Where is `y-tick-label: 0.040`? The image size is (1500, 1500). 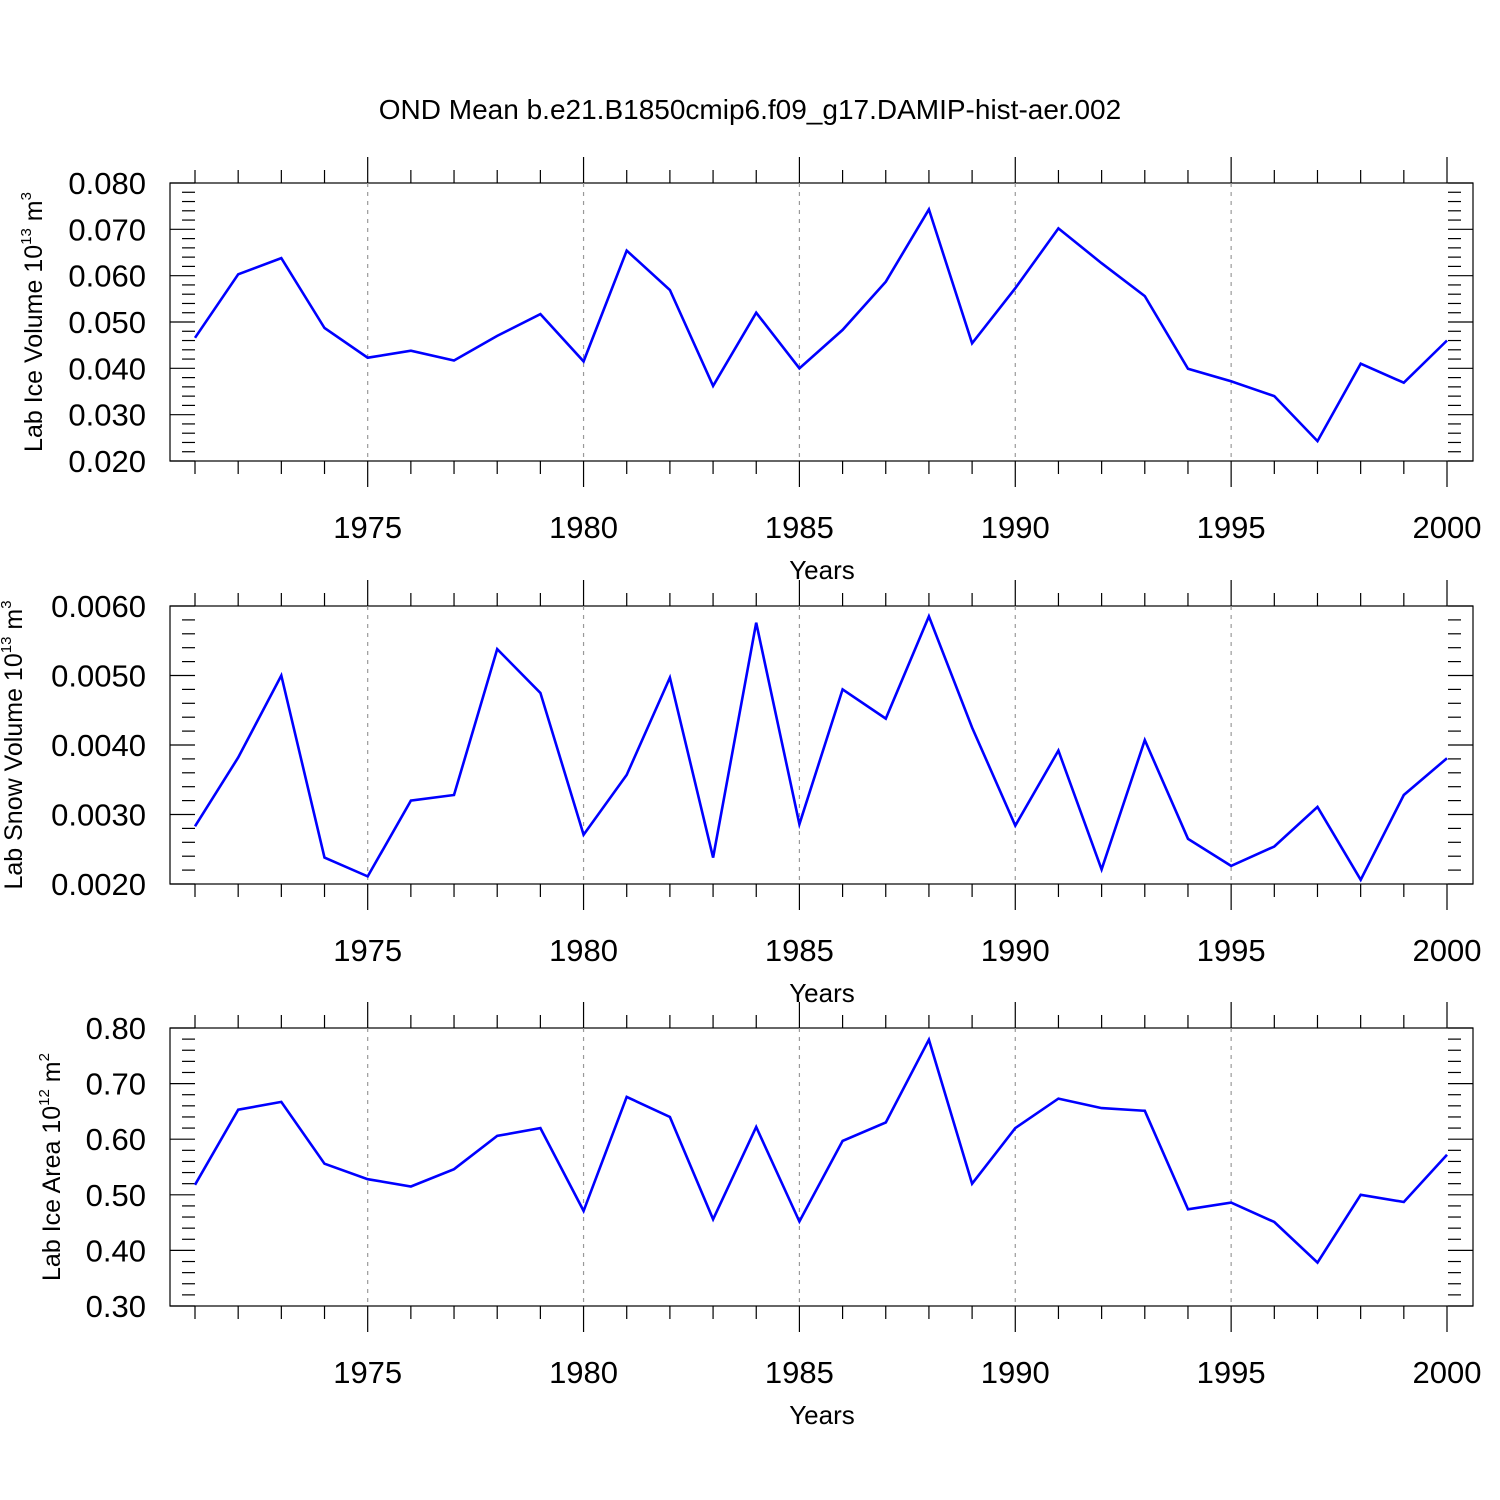 y-tick-label: 0.040 is located at coordinates (107, 368).